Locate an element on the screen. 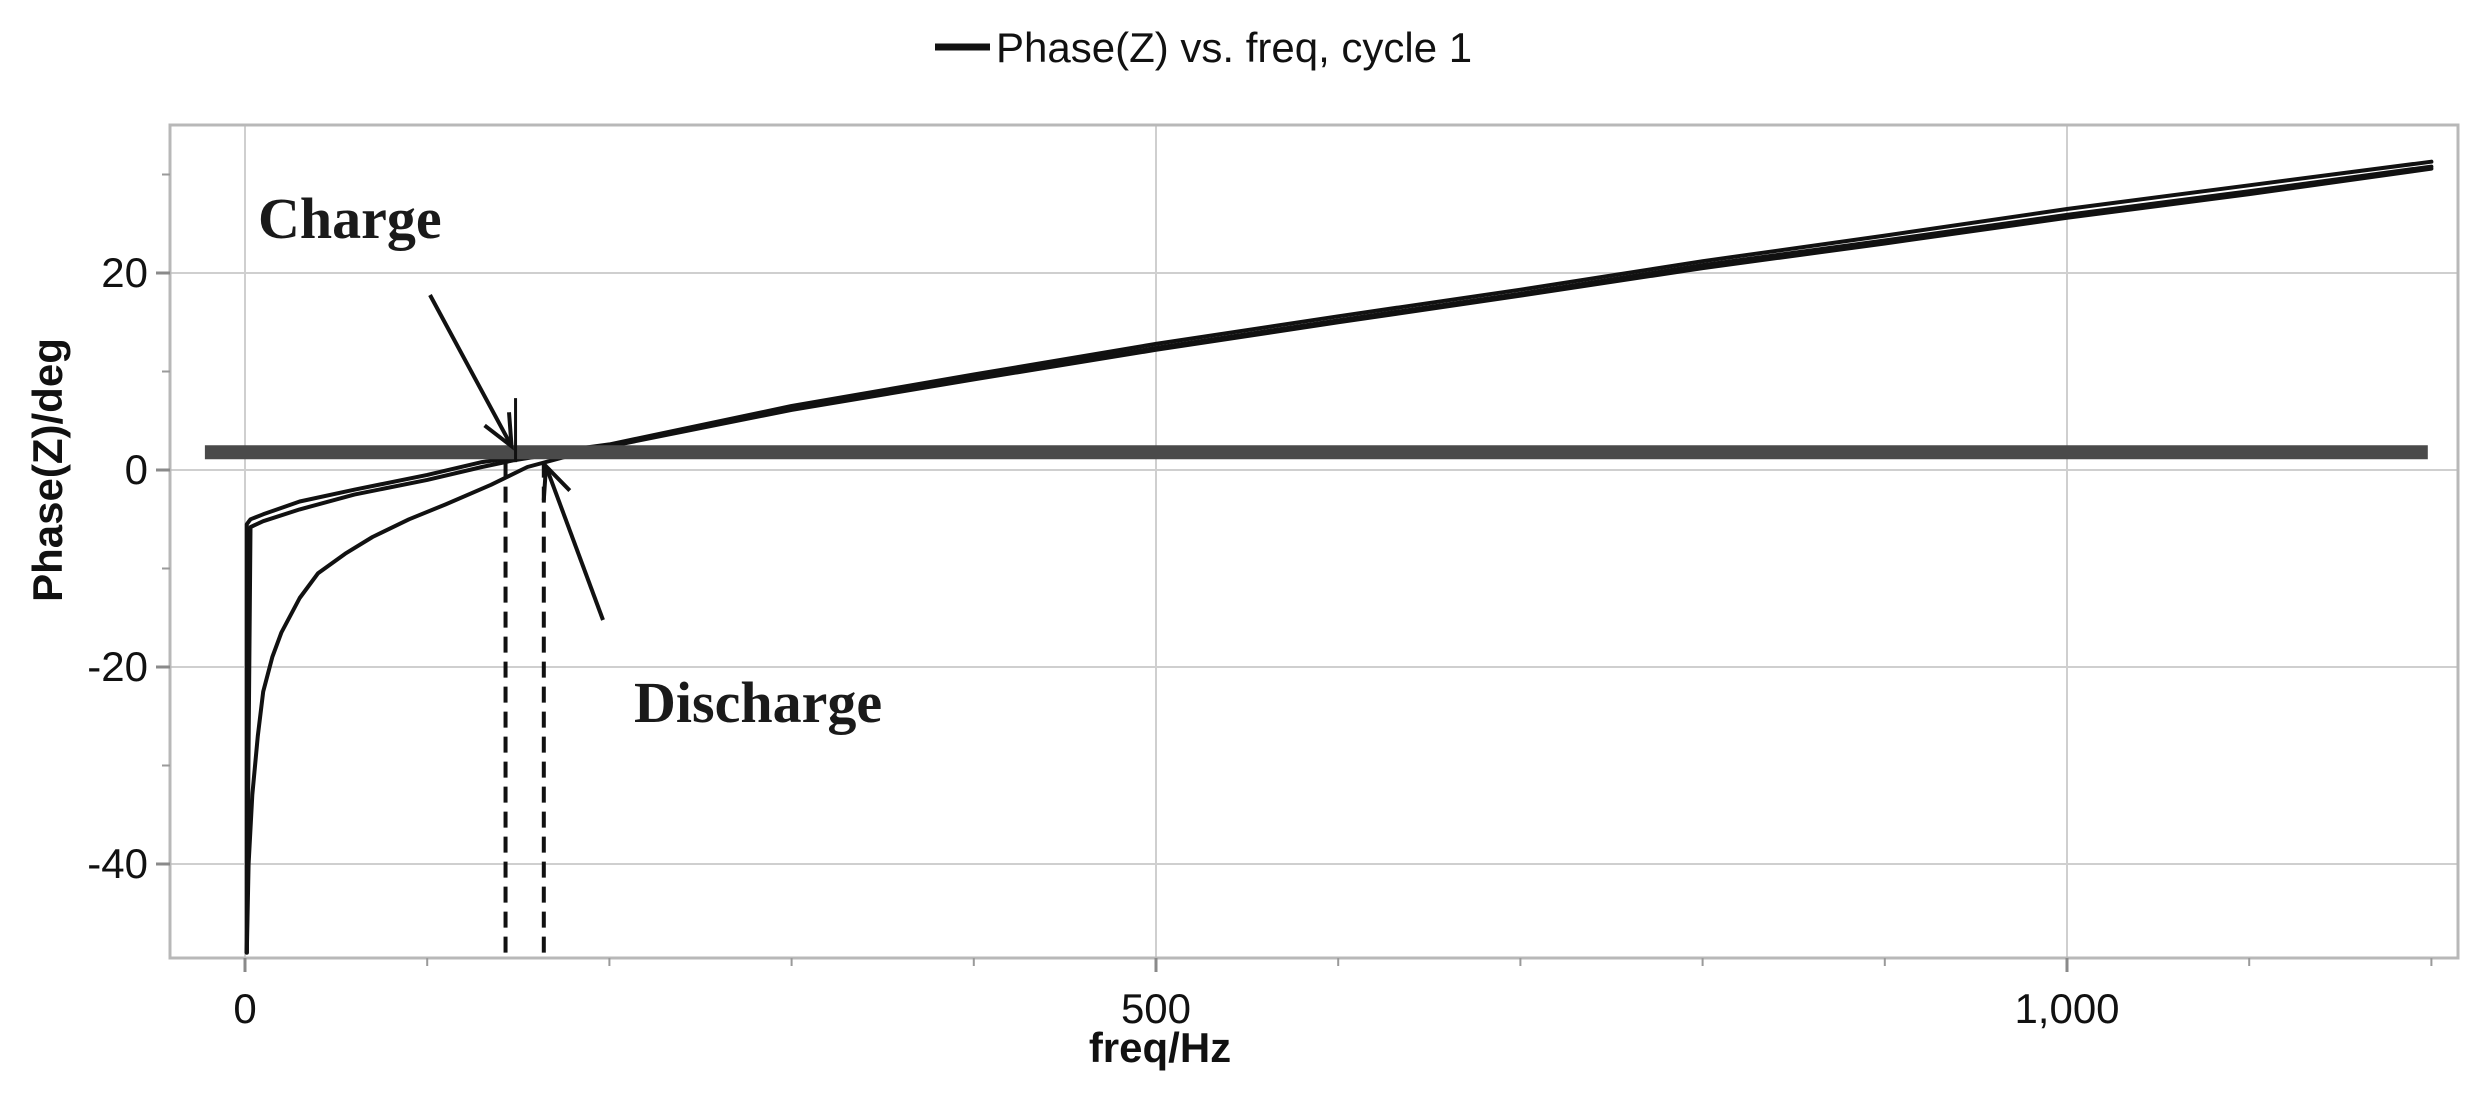  y-tick-label: 0 is located at coordinates (136, 469).